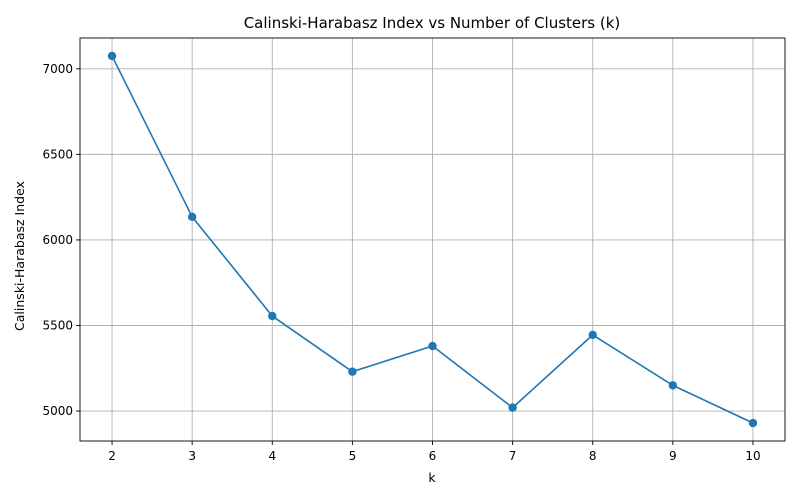 Image resolution: width=800 pixels, height=504 pixels. What do you see at coordinates (513, 456) in the screenshot?
I see `x-tick-label: 7` at bounding box center [513, 456].